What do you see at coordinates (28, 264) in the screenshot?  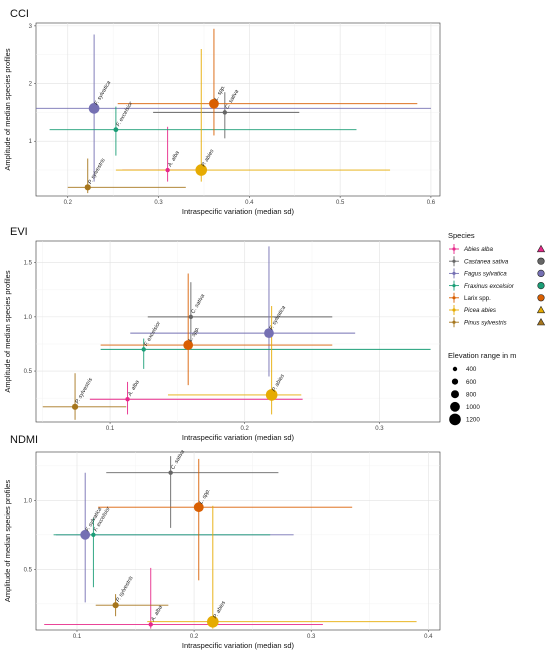 I see `y-tick-label: 1.5` at bounding box center [28, 264].